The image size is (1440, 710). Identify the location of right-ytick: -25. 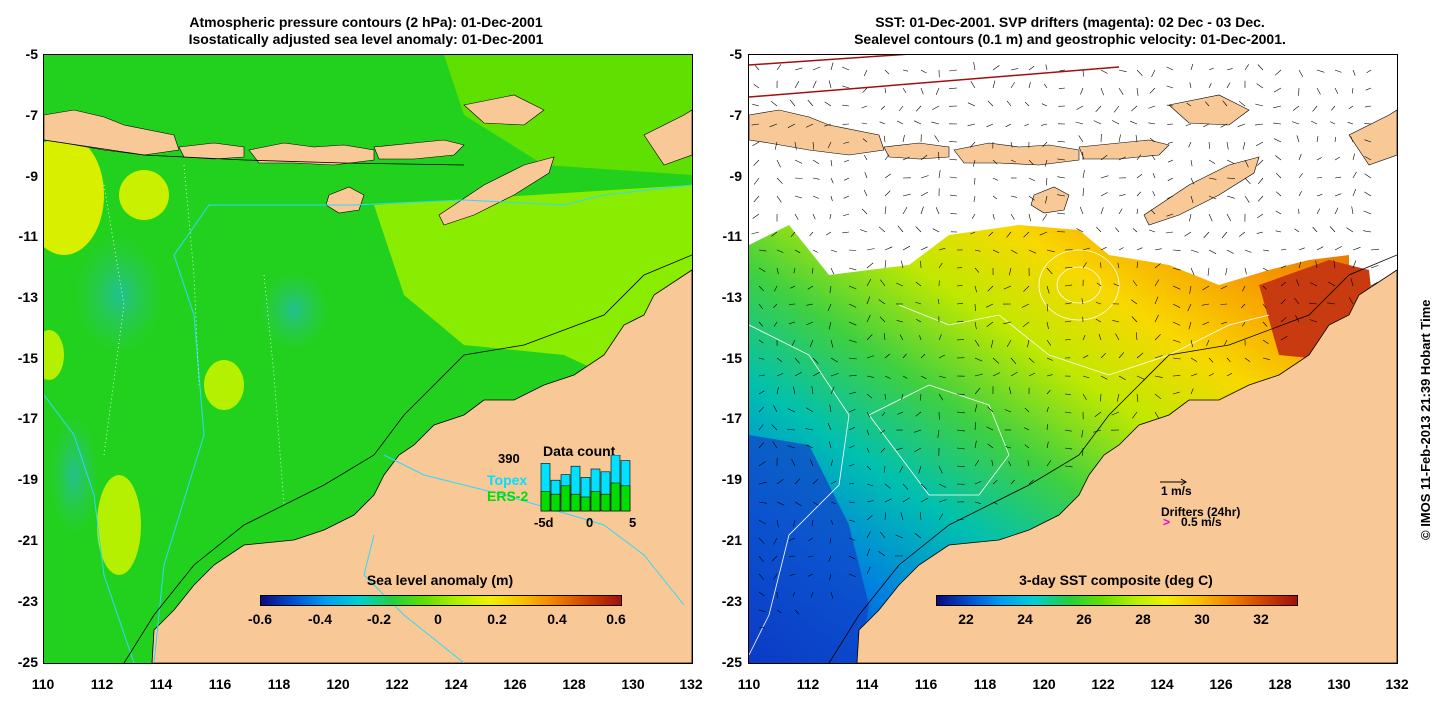
(731, 662).